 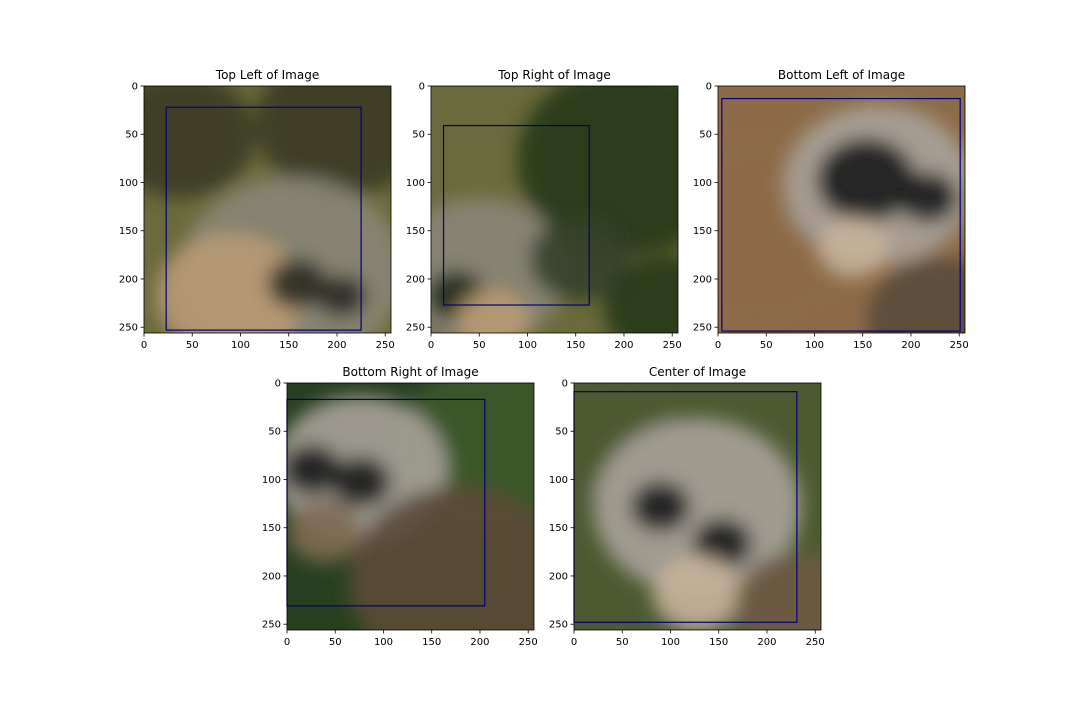 What do you see at coordinates (267, 75) in the screenshot?
I see `subplot-title: Top Left of Image` at bounding box center [267, 75].